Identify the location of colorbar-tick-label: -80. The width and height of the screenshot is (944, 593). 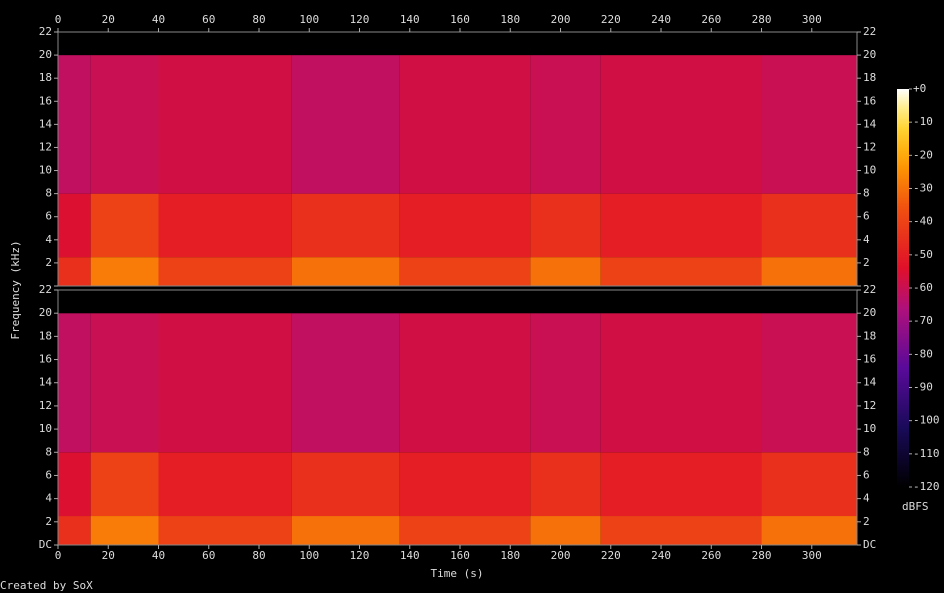
(923, 353).